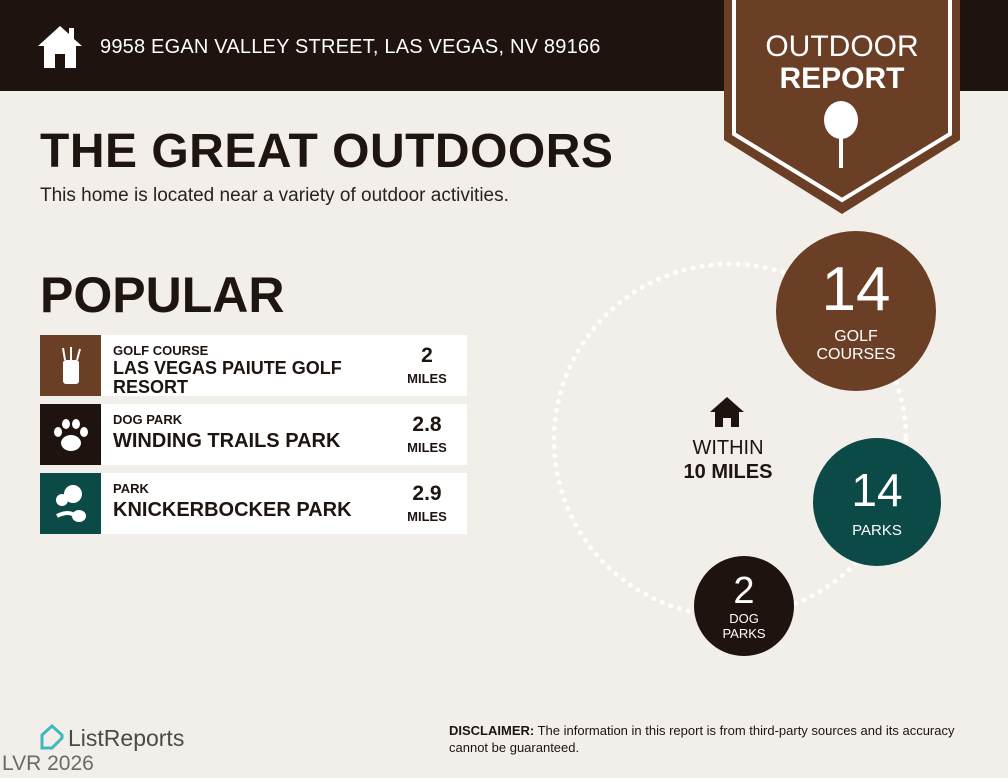  What do you see at coordinates (744, 591) in the screenshot?
I see `dog-parks-count: 2` at bounding box center [744, 591].